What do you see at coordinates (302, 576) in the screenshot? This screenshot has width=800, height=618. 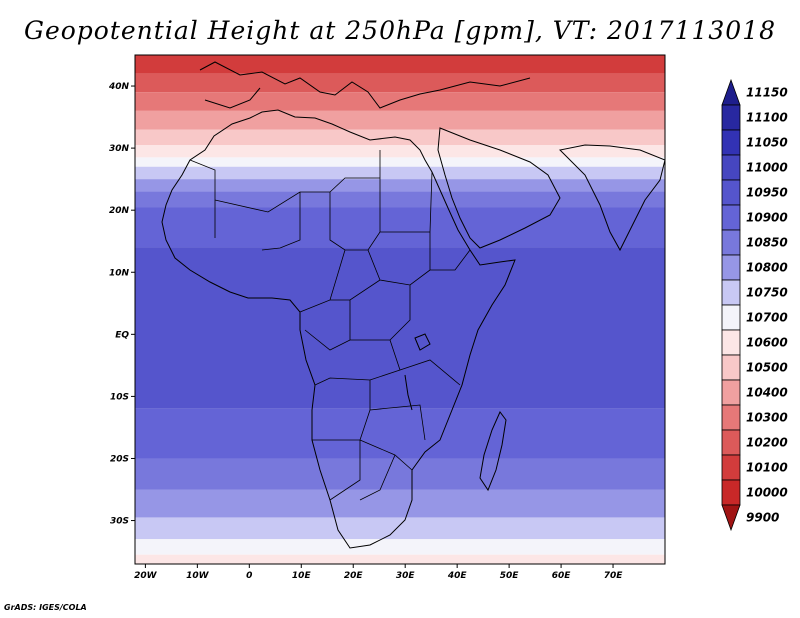 I see `lon-tick-label: 10E` at bounding box center [302, 576].